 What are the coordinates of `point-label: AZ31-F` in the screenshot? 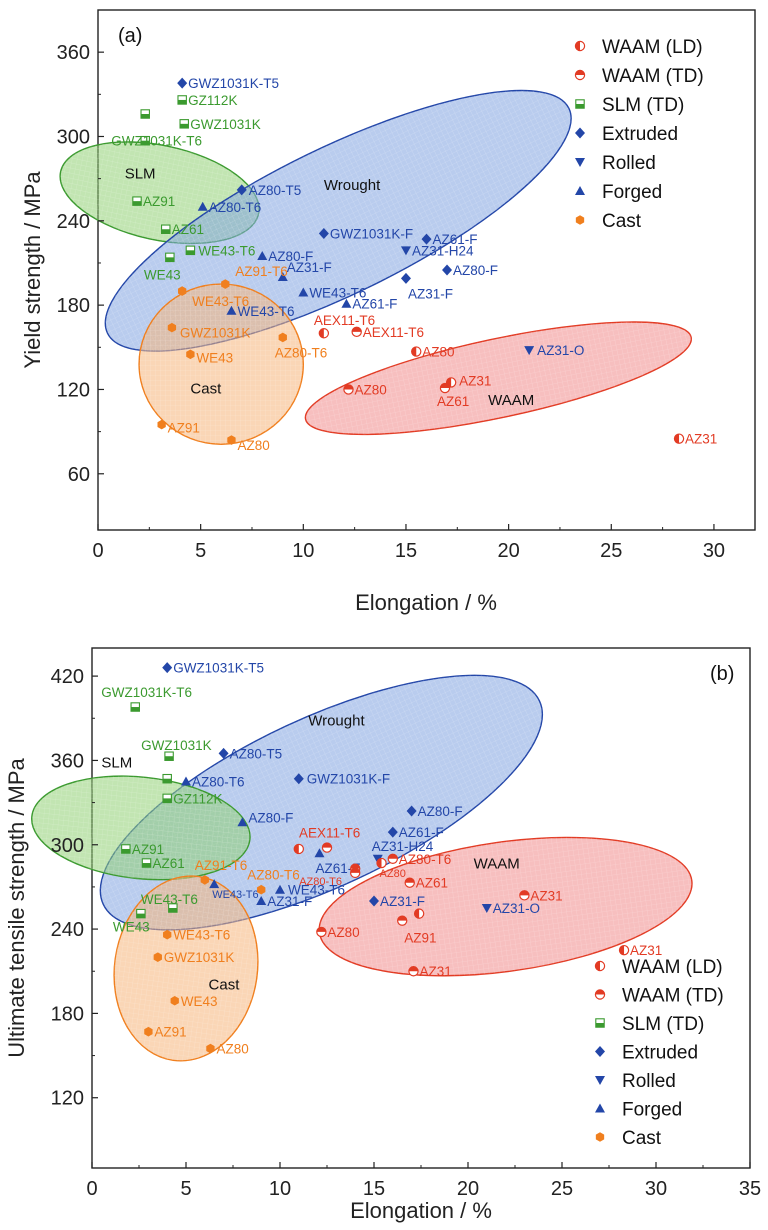 It's located at (309, 267).